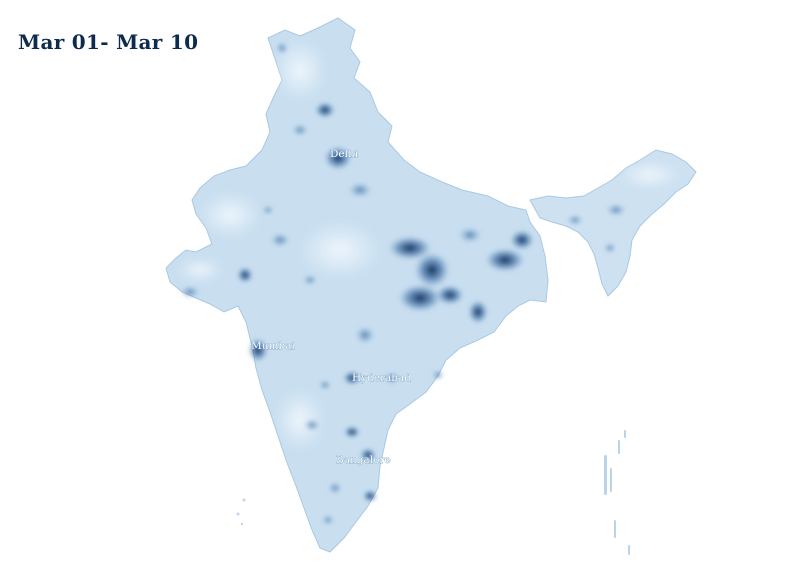  I want to click on city-marker-mumbai: Mumbai, so click(273, 346).